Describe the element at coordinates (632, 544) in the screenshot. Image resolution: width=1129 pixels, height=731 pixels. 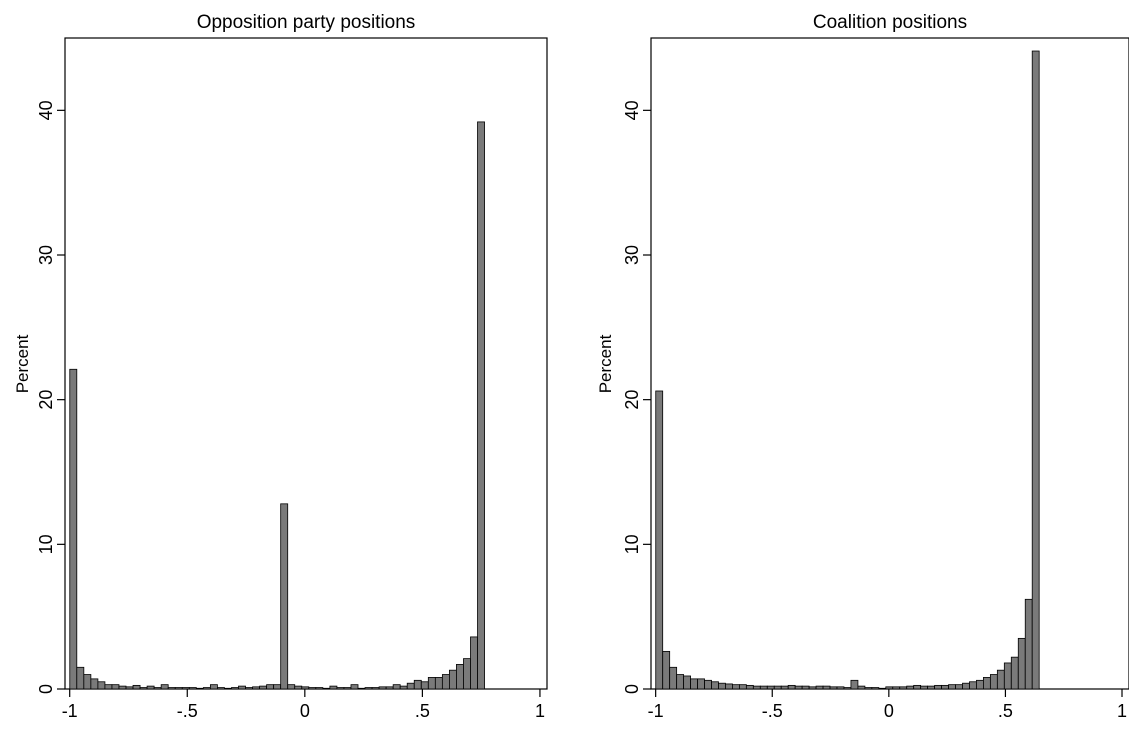
I see `y-tick-label: 10` at that location.